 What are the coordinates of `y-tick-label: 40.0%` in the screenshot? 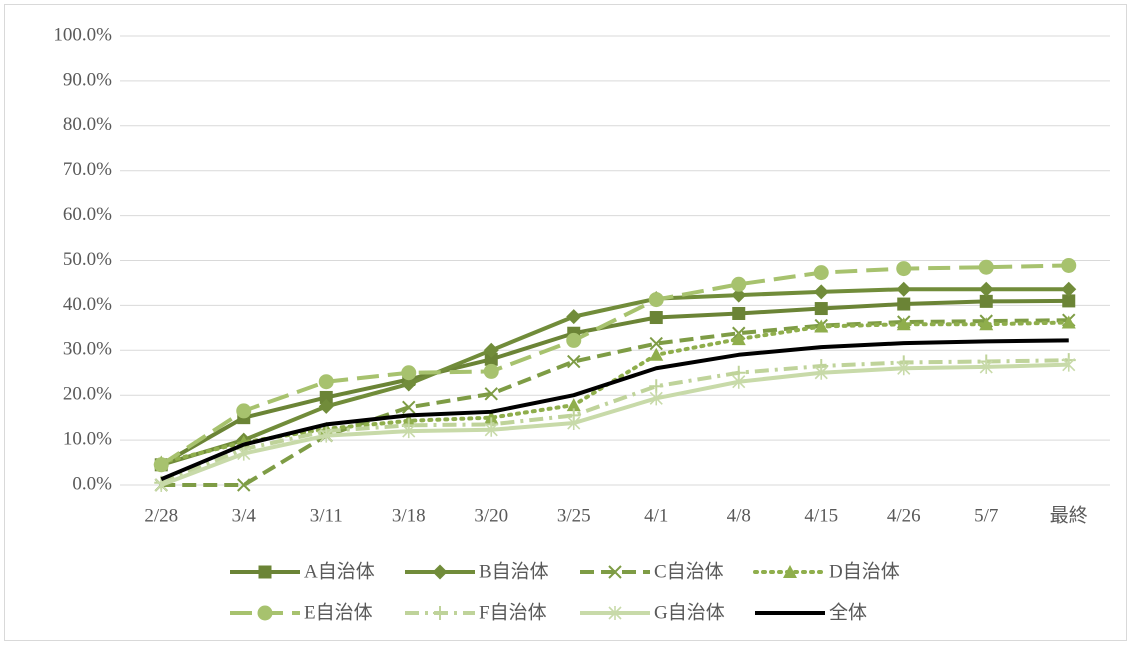 It's located at (87, 304).